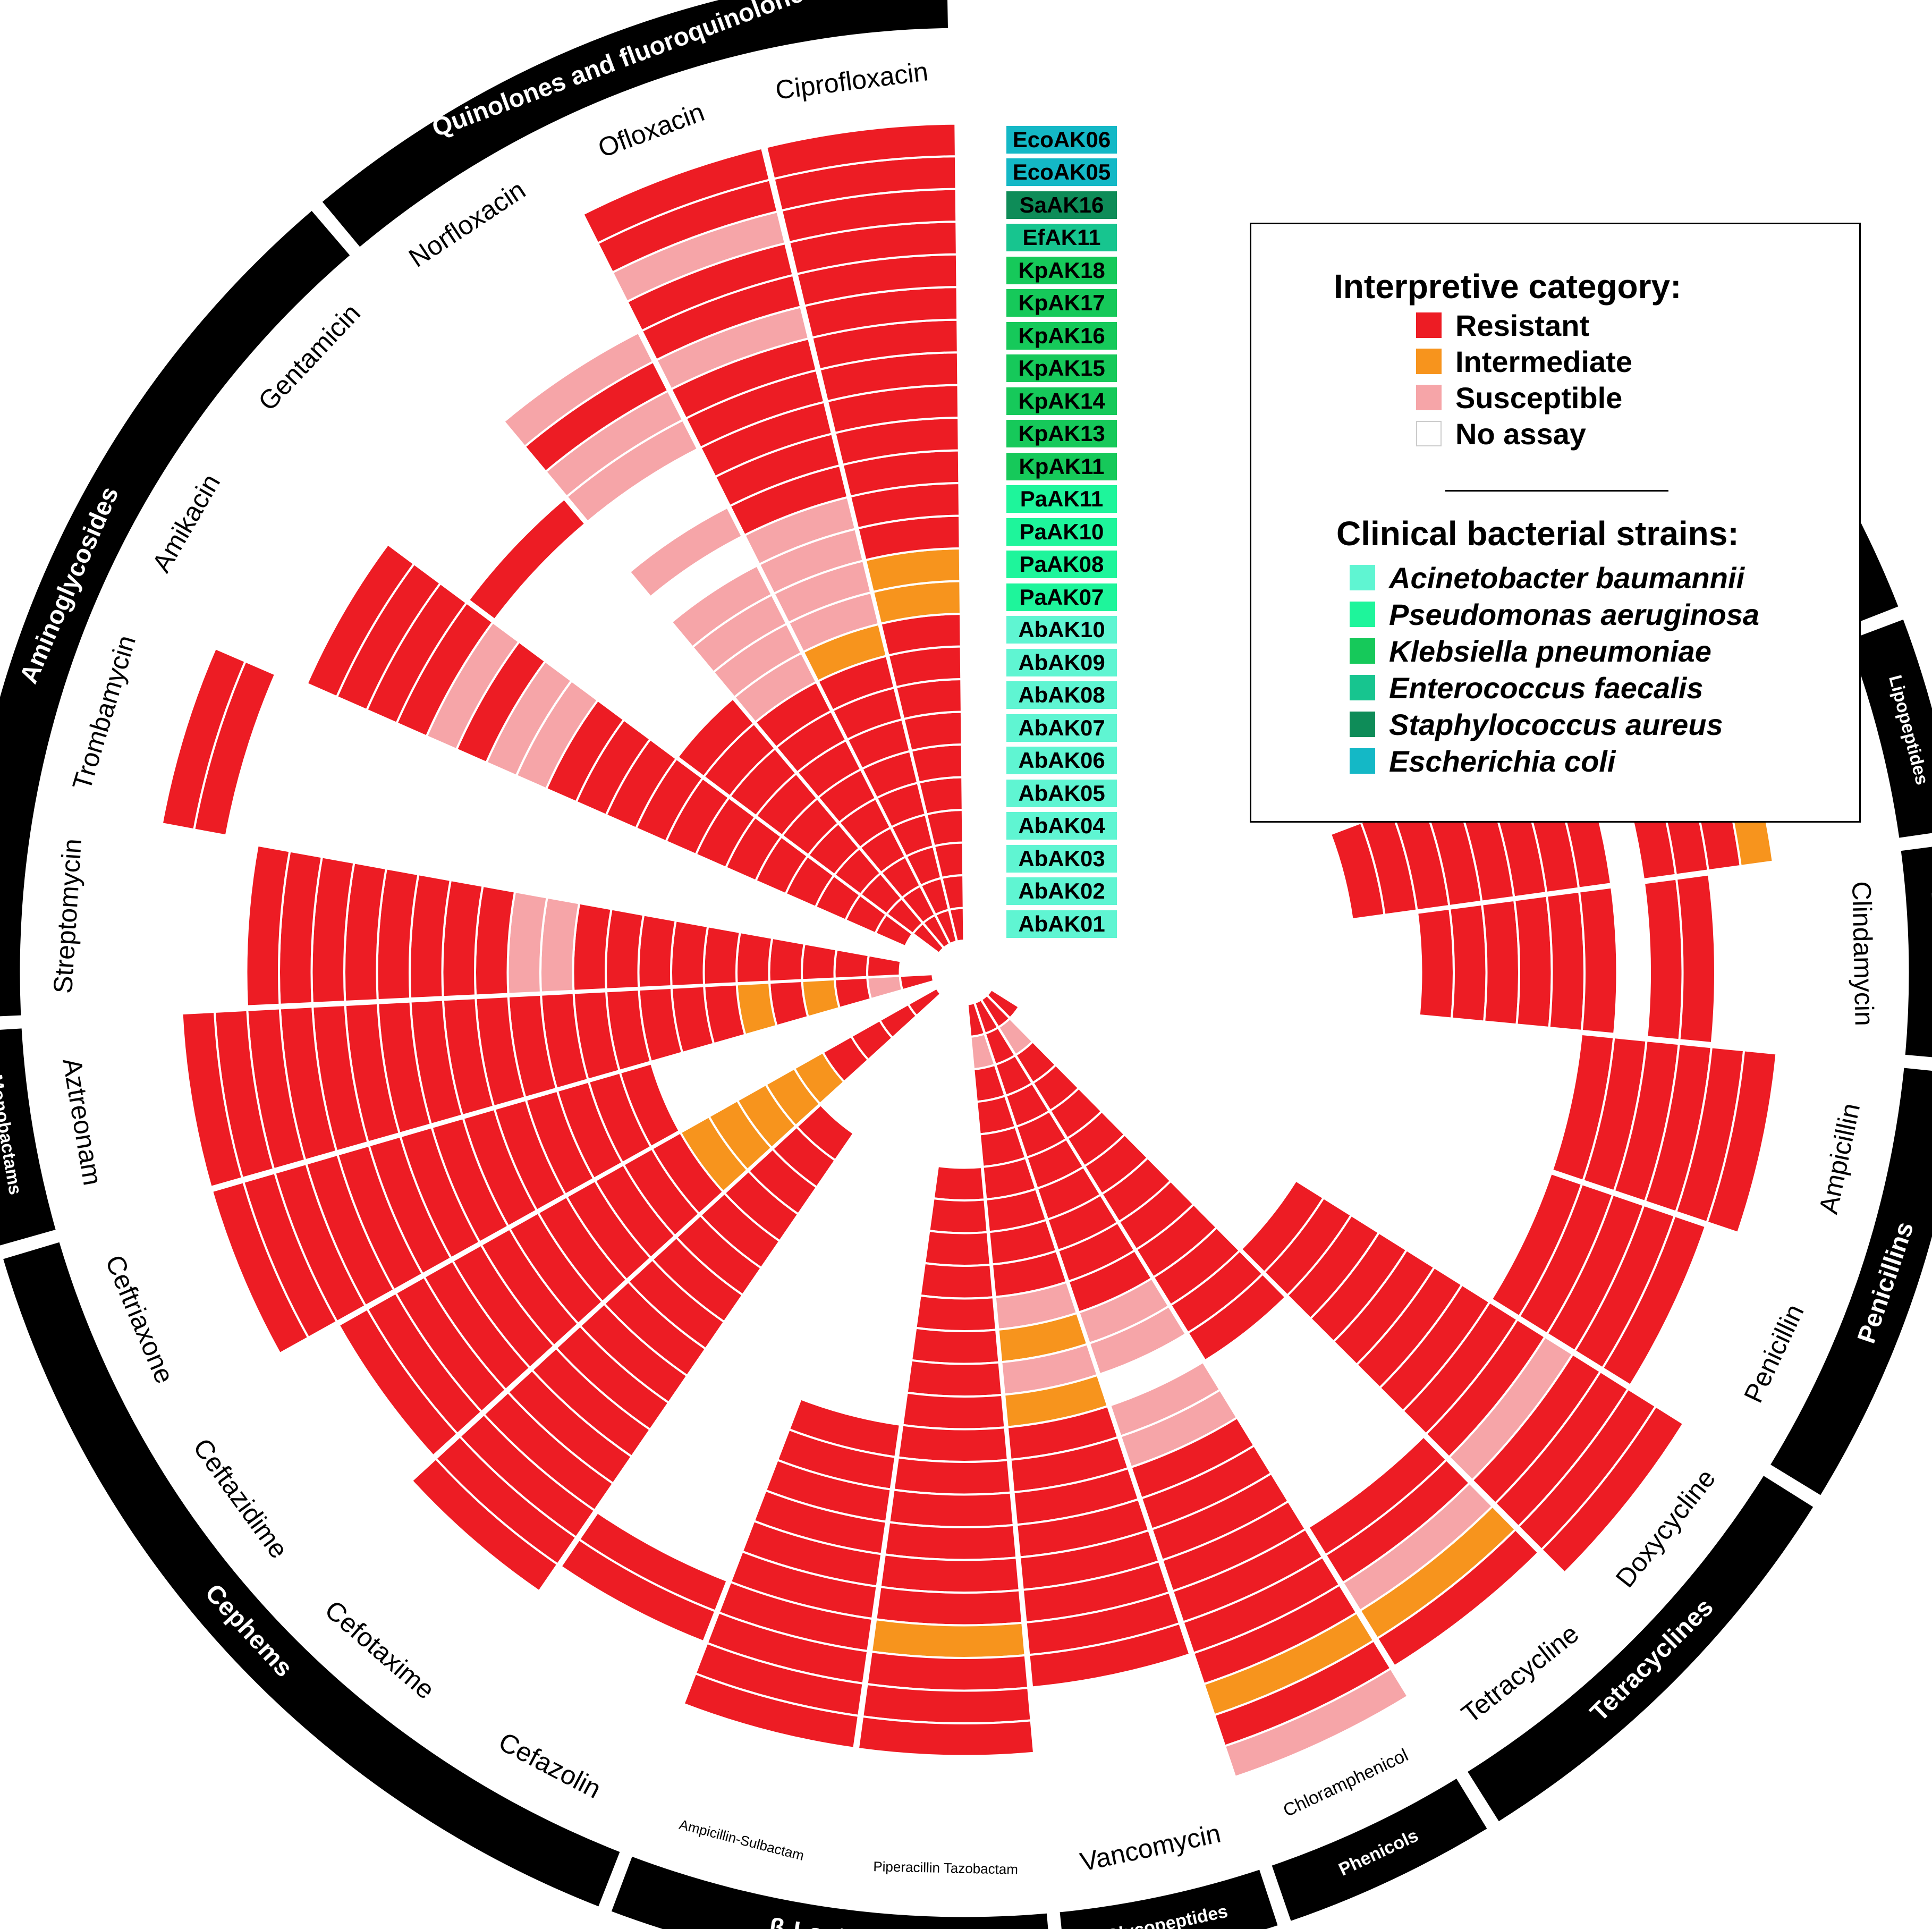  I want to click on legend-category-label: Resistant, so click(1522, 325).